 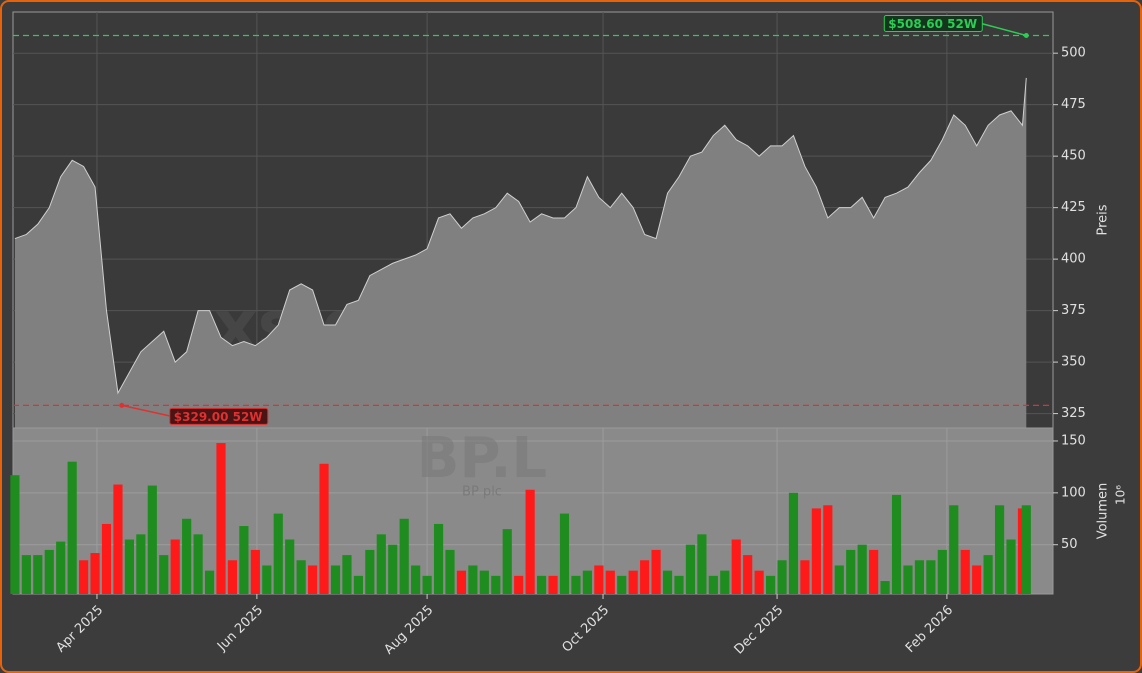 What do you see at coordinates (1073, 440) in the screenshot?
I see `y-tick-label: 150` at bounding box center [1073, 440].